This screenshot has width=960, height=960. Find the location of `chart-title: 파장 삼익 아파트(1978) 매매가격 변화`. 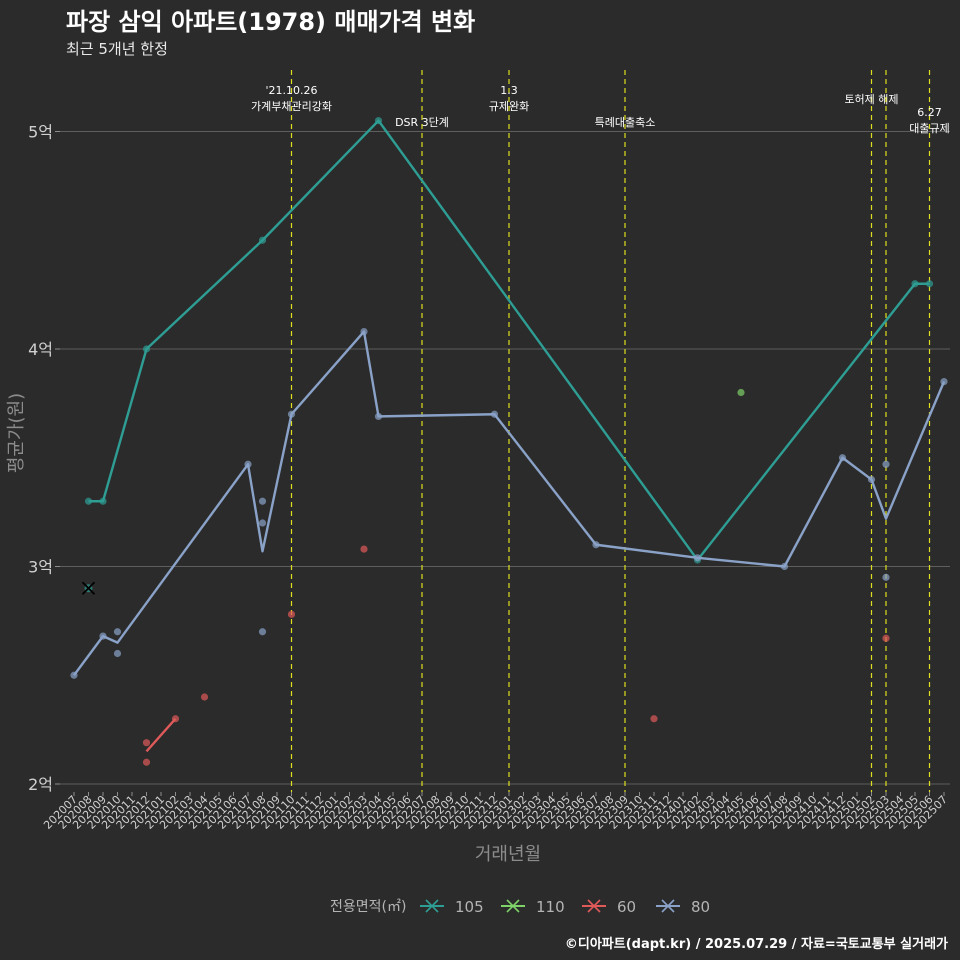

chart-title: 파장 삼익 아파트(1978) 매매가격 변화 is located at coordinates (270, 22).